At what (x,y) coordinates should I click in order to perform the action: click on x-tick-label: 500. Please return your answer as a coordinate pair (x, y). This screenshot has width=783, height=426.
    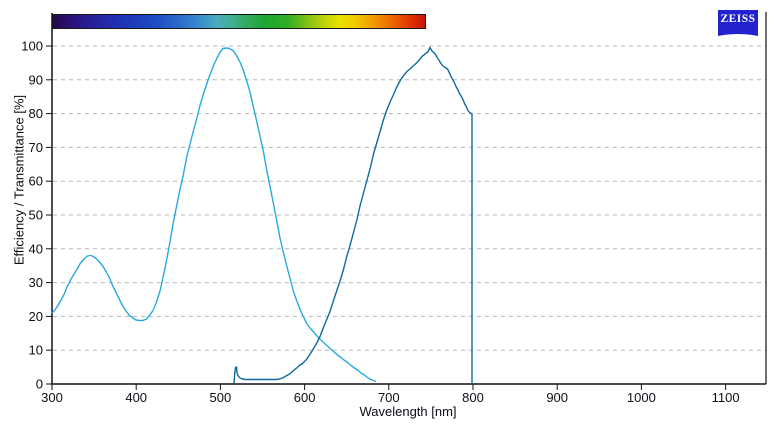
    Looking at the image, I should click on (221, 397).